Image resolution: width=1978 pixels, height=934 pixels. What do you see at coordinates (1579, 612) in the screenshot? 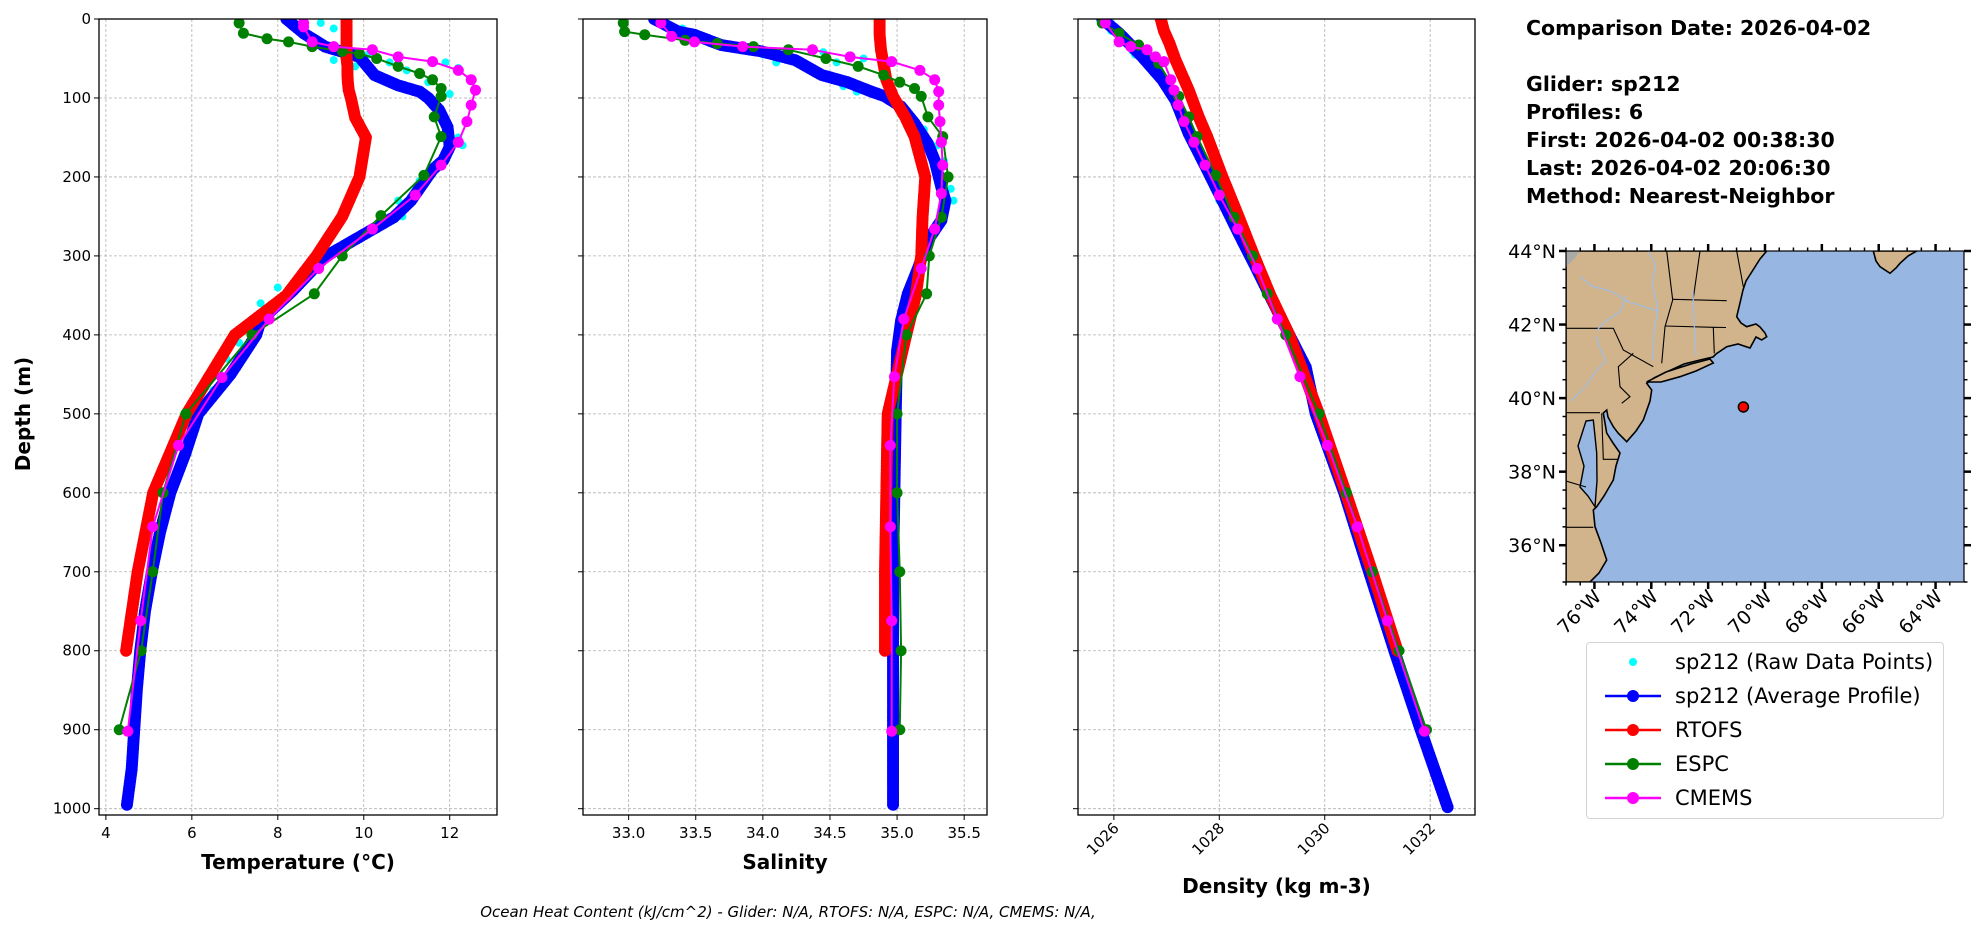
I see `lon-tick-label: 76°W` at bounding box center [1579, 612].